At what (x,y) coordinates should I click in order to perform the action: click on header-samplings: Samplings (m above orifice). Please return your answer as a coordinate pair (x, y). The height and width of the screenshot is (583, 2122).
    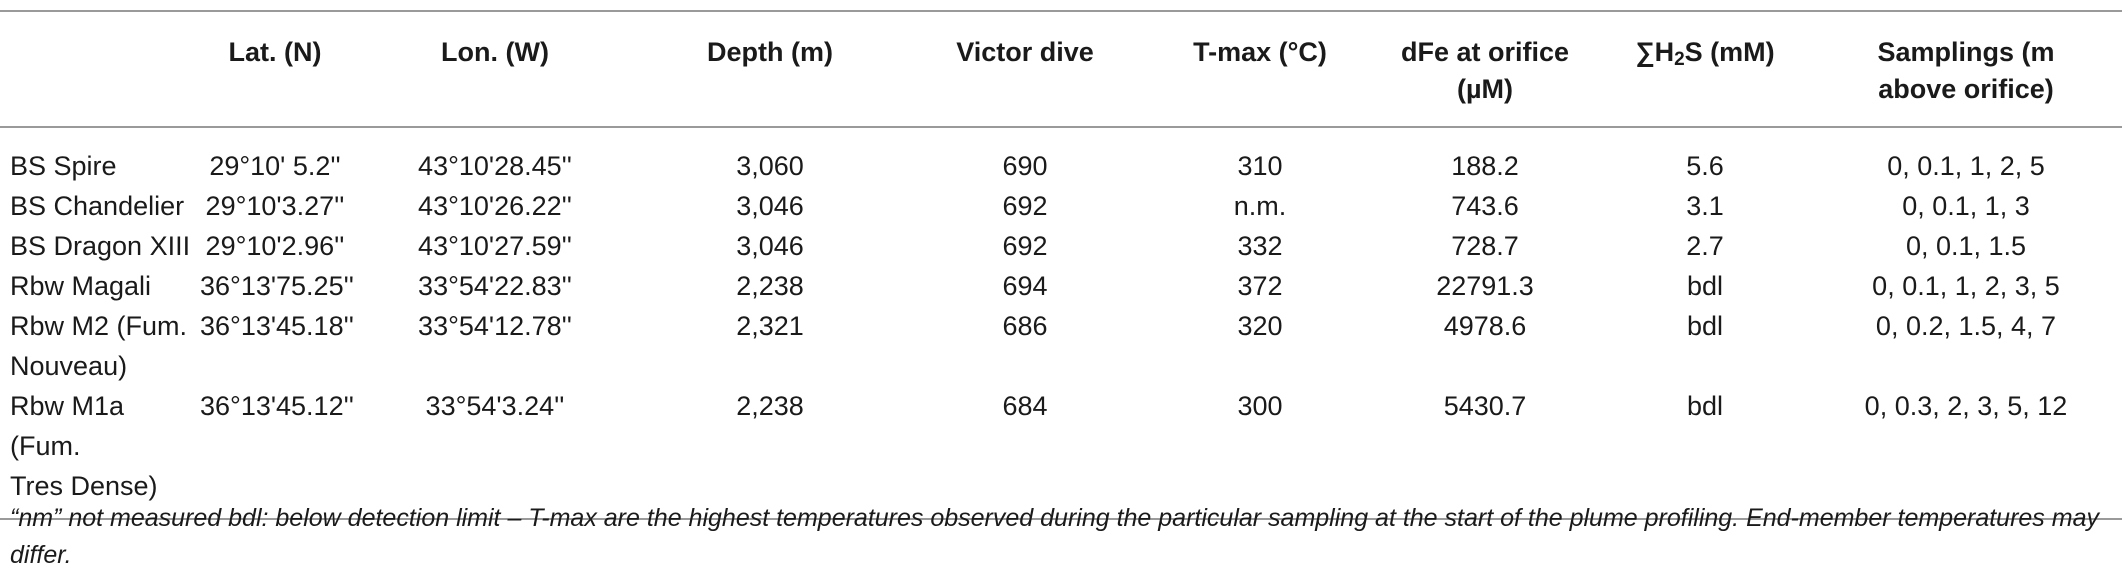
    Looking at the image, I should click on (1966, 69).